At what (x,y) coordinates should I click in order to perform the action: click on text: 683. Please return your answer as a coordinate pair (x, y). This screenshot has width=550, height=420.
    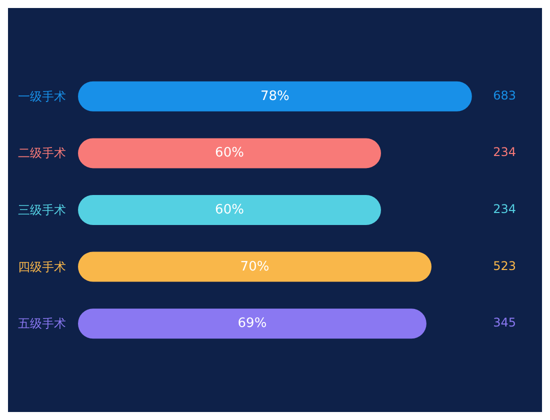
    Looking at the image, I should click on (504, 95).